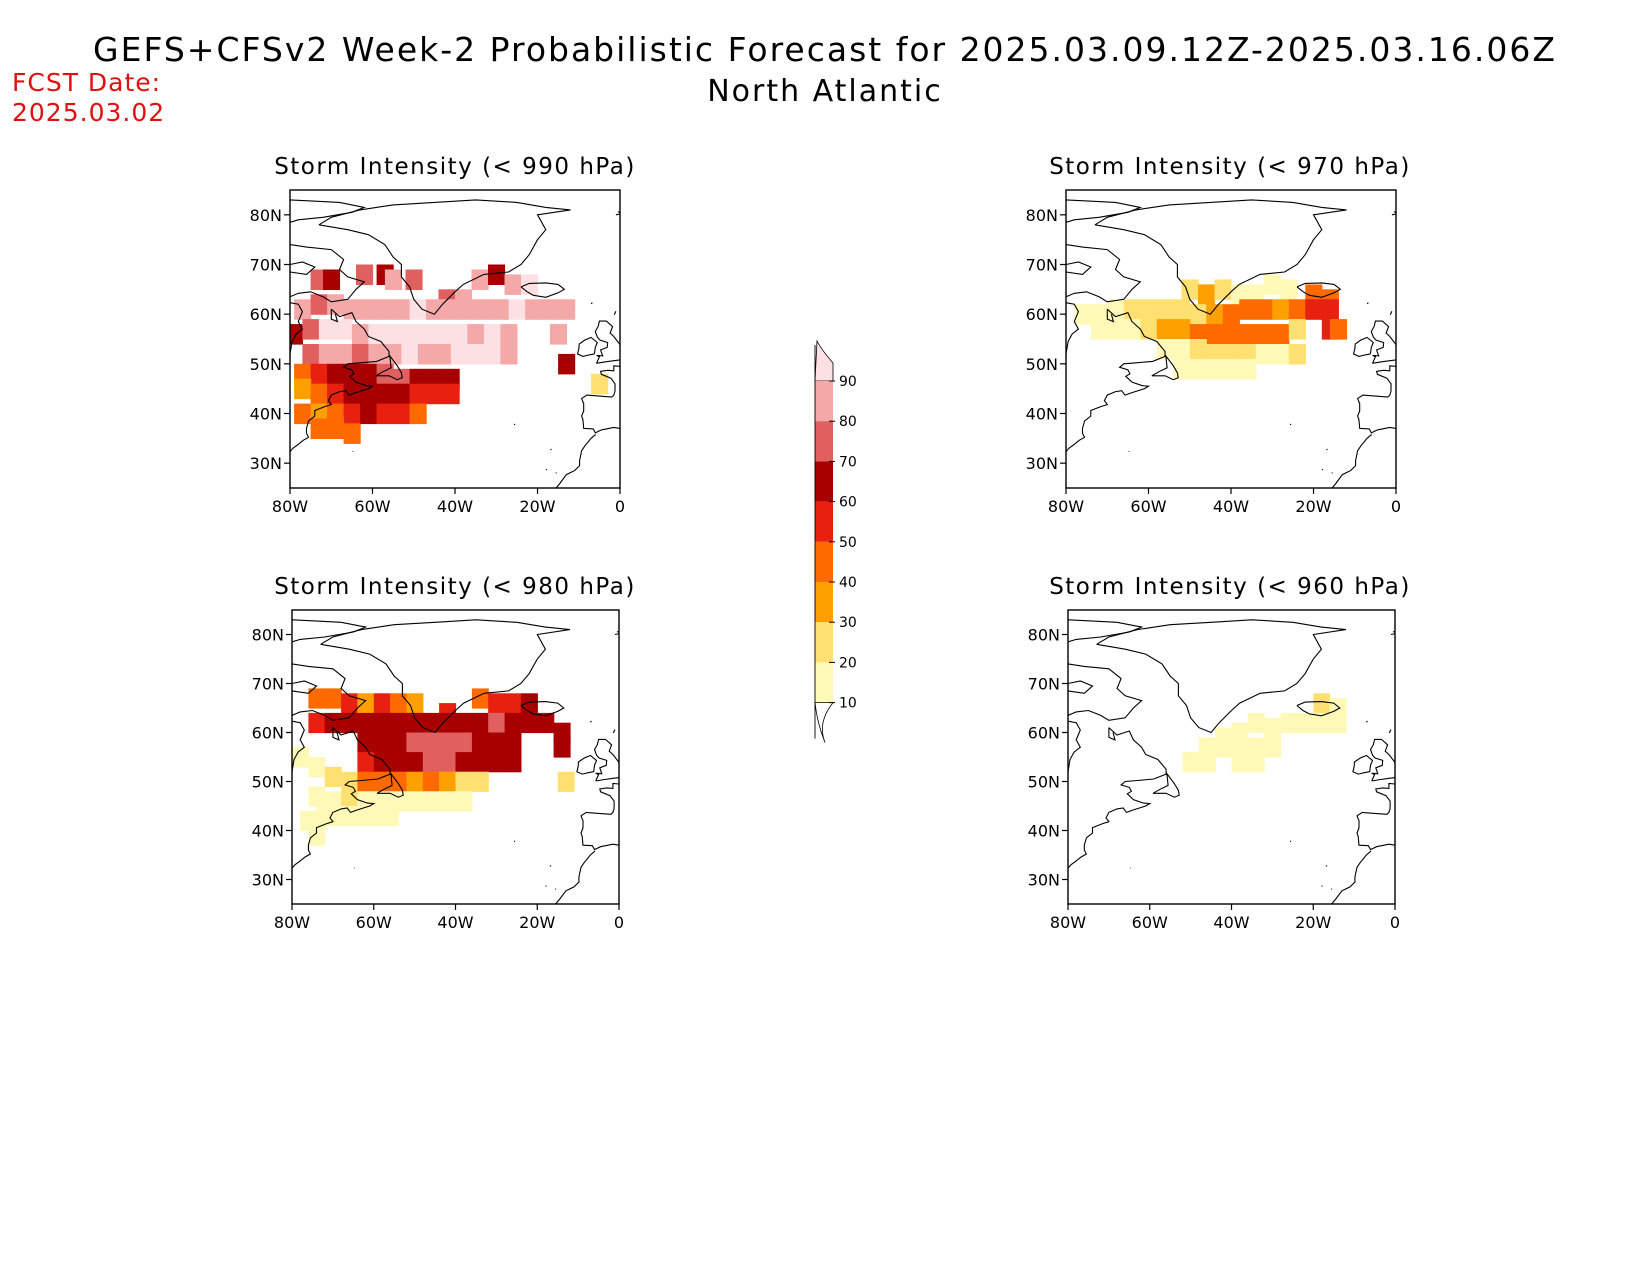 The image size is (1650, 1275). Describe the element at coordinates (1313, 922) in the screenshot. I see `lon-label: 20W` at that location.